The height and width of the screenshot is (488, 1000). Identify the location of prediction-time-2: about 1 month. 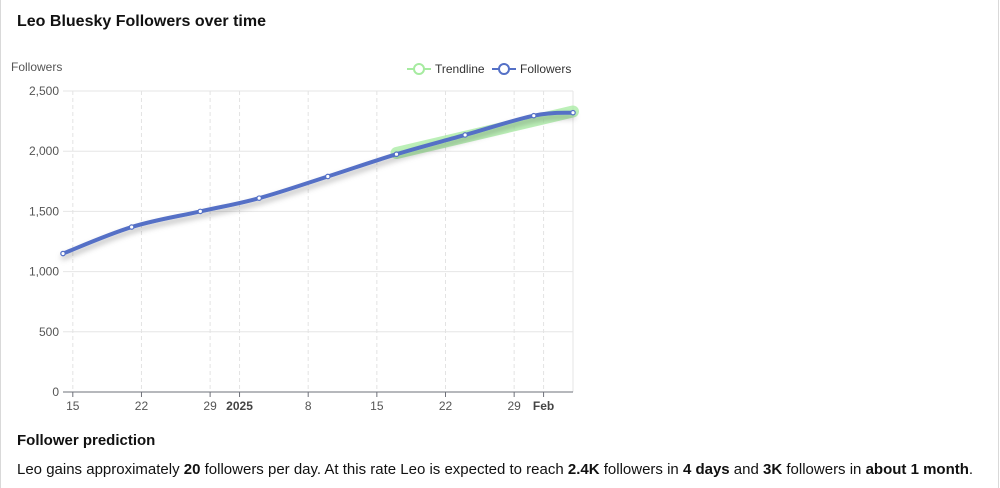
(917, 469).